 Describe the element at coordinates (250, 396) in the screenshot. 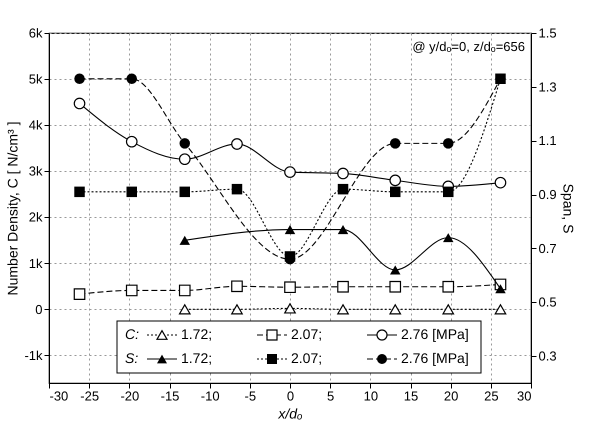

I see `x-tick-label: -5` at that location.